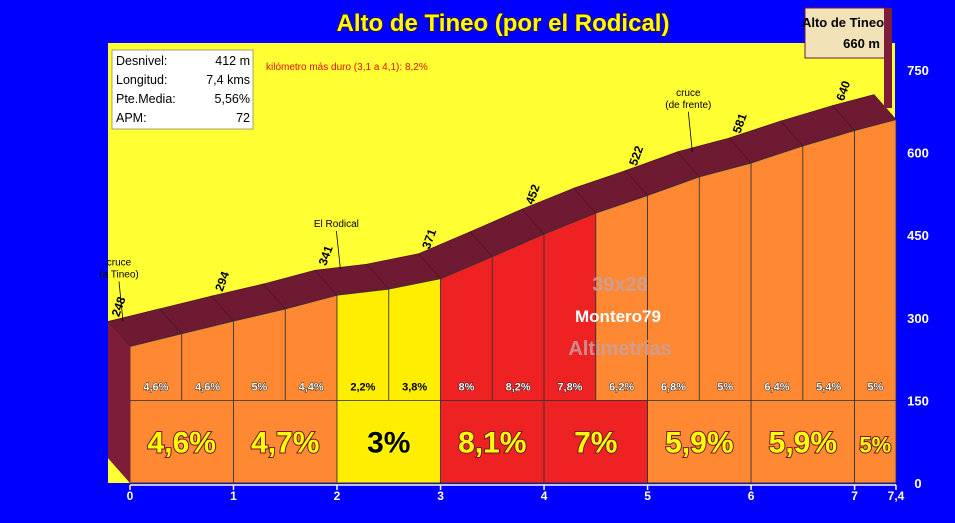  Describe the element at coordinates (362, 387) in the screenshot. I see `half-km-grade-label: 2,2%` at that location.